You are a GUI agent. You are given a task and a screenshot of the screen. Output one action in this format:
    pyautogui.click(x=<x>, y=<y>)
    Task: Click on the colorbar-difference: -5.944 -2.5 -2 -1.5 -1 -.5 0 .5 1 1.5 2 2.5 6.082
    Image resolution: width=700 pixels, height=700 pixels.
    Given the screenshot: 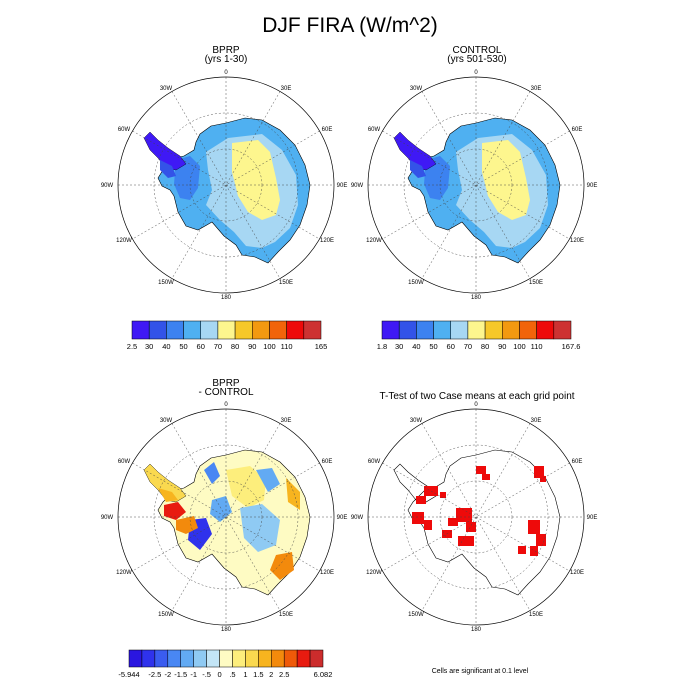 What is the action you would take?
    pyautogui.click(x=225, y=664)
    